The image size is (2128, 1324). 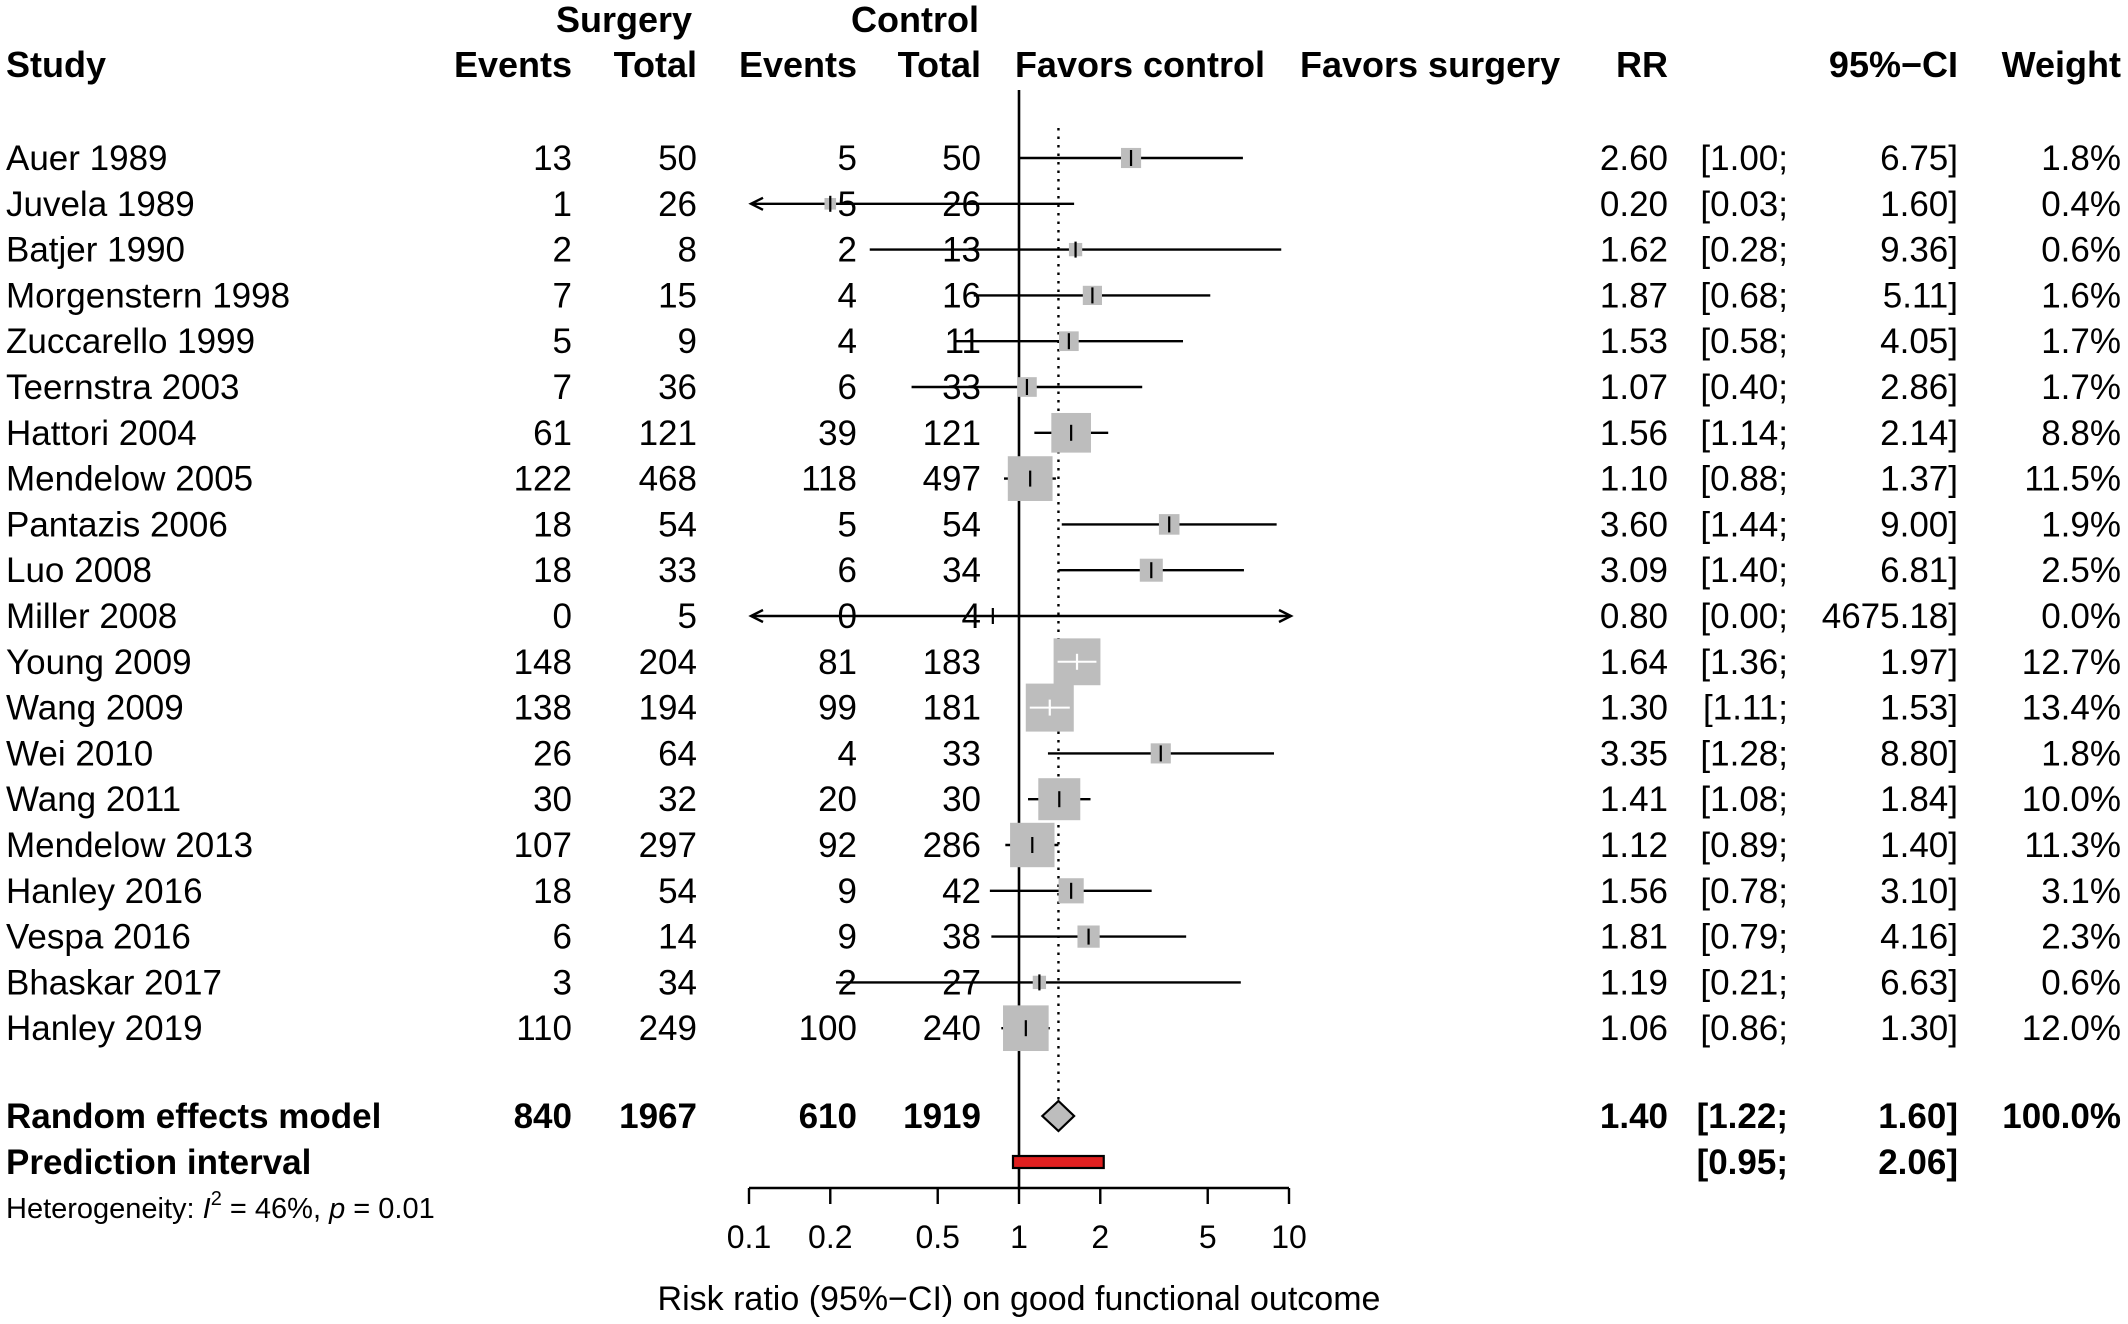 What do you see at coordinates (1744, 753) in the screenshot?
I see `ci-lower: [1.28;` at bounding box center [1744, 753].